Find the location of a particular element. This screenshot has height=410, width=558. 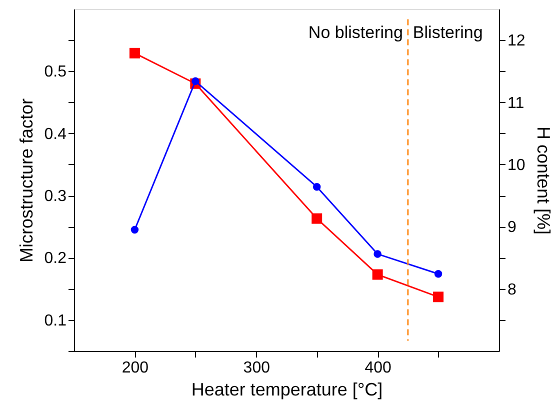

y2-tick-label: 9 is located at coordinates (512, 227).